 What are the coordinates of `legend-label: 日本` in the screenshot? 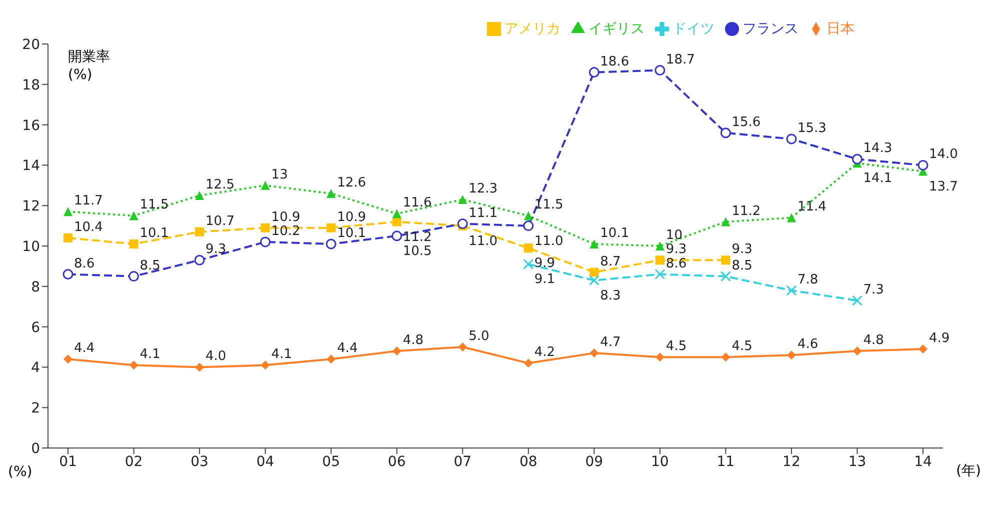 It's located at (840, 29).